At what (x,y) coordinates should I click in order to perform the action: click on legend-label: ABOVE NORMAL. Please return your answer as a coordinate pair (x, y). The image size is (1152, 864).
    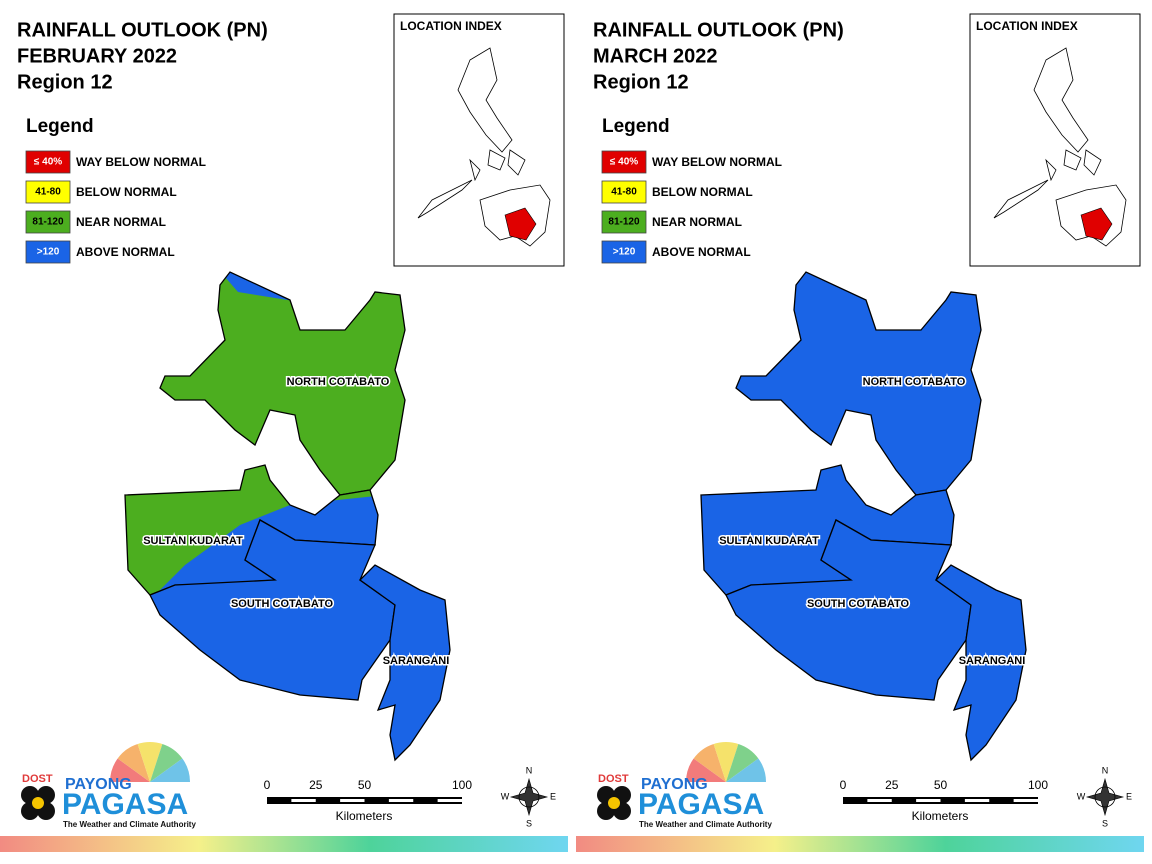
    Looking at the image, I should click on (125, 252).